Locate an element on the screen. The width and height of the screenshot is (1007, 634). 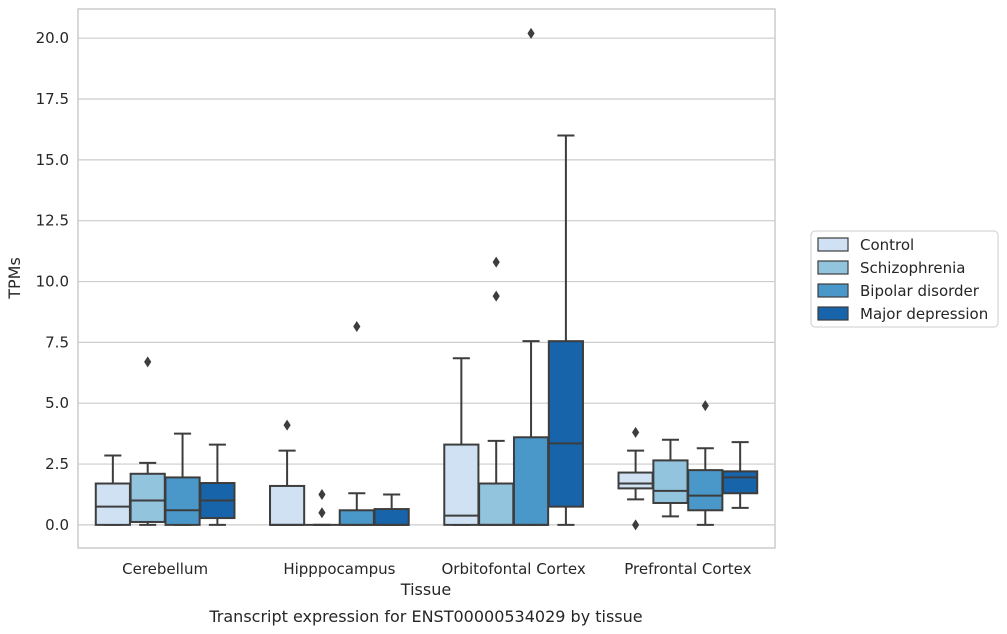
y-tick-label: 0.0 is located at coordinates (57, 525).